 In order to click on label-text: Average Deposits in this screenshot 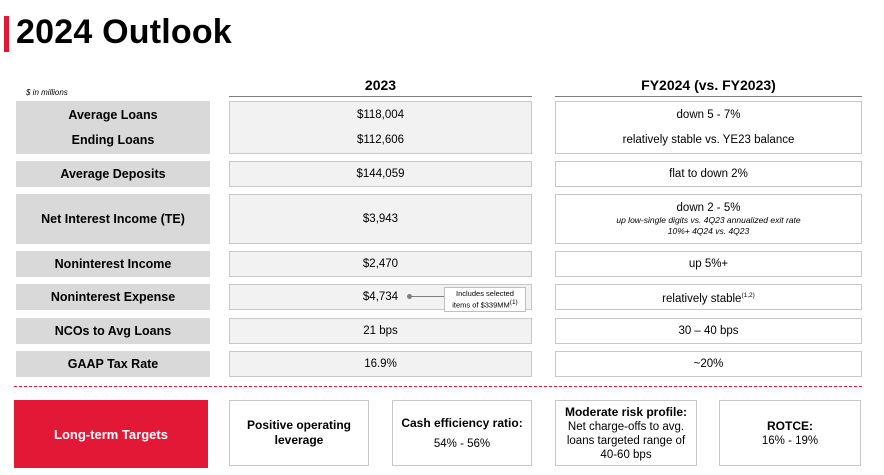, I will do `click(113, 173)`.